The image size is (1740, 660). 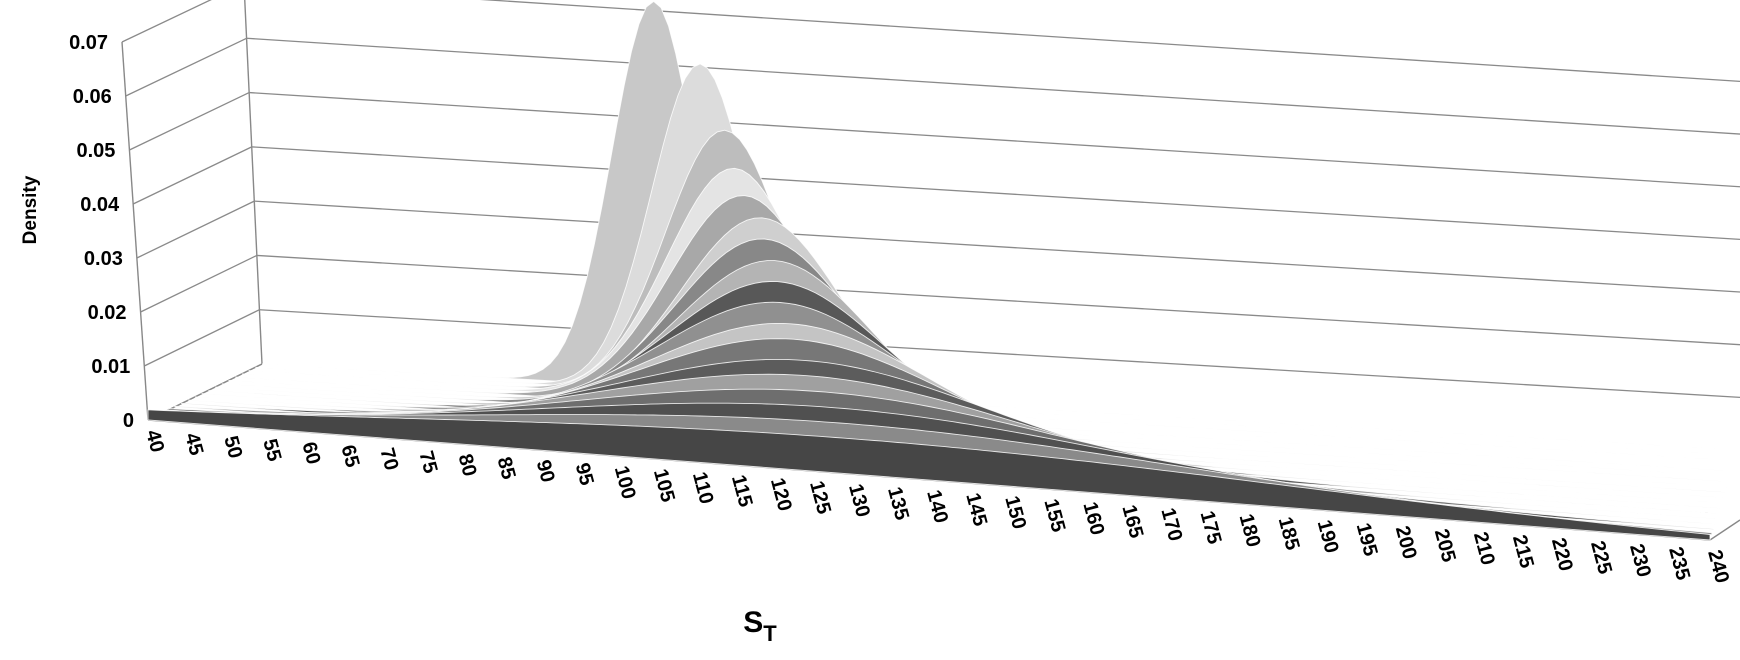 I want to click on x-tick-label: 115, so click(x=742, y=491).